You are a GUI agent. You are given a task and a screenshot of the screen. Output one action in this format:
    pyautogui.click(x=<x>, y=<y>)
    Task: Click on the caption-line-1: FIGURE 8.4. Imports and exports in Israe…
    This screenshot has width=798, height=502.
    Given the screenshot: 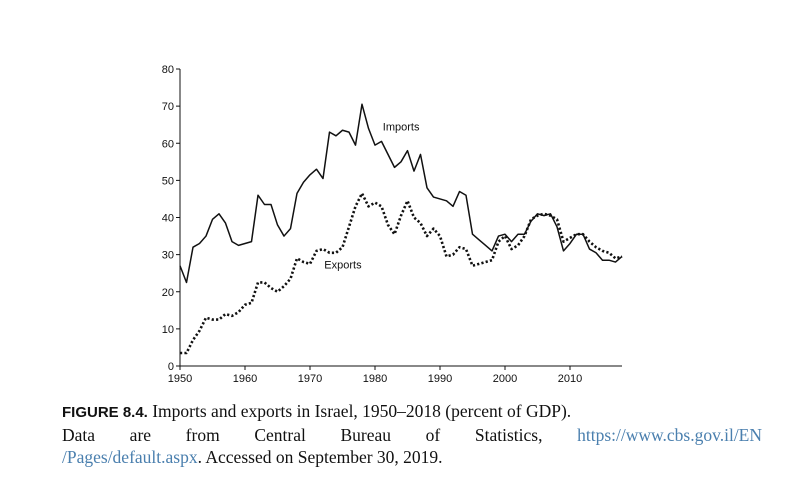 What is the action you would take?
    pyautogui.click(x=412, y=412)
    